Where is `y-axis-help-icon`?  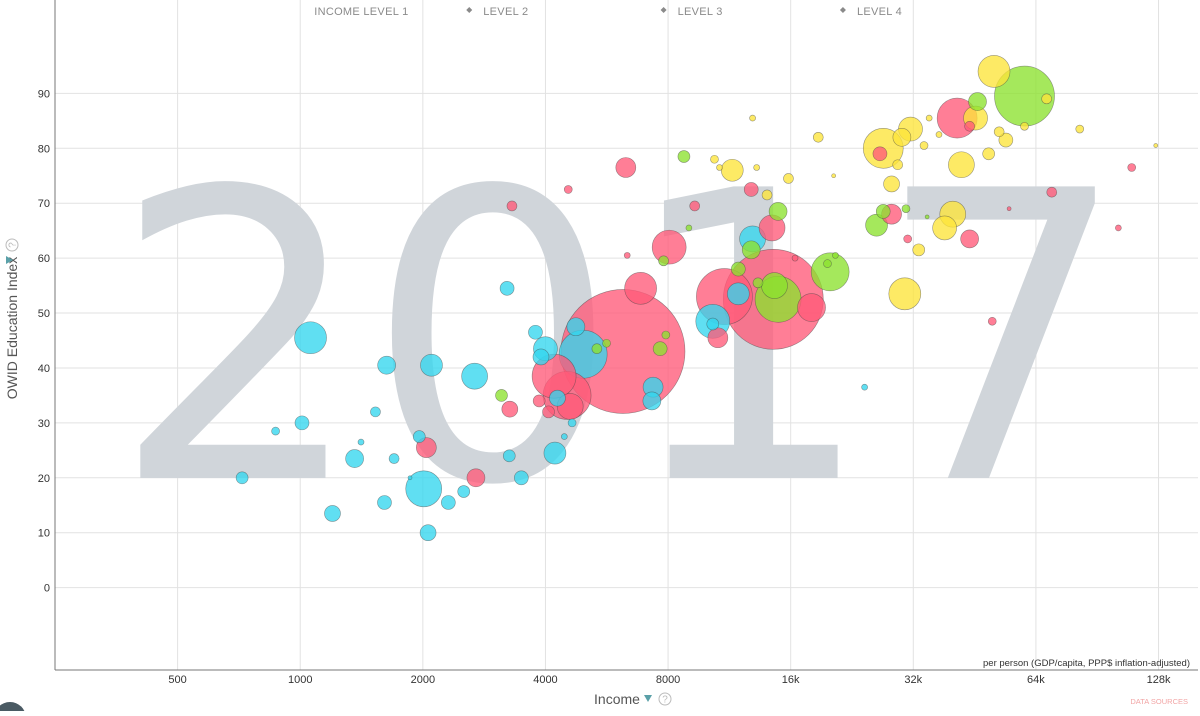
y-axis-help-icon is located at coordinates (12, 245).